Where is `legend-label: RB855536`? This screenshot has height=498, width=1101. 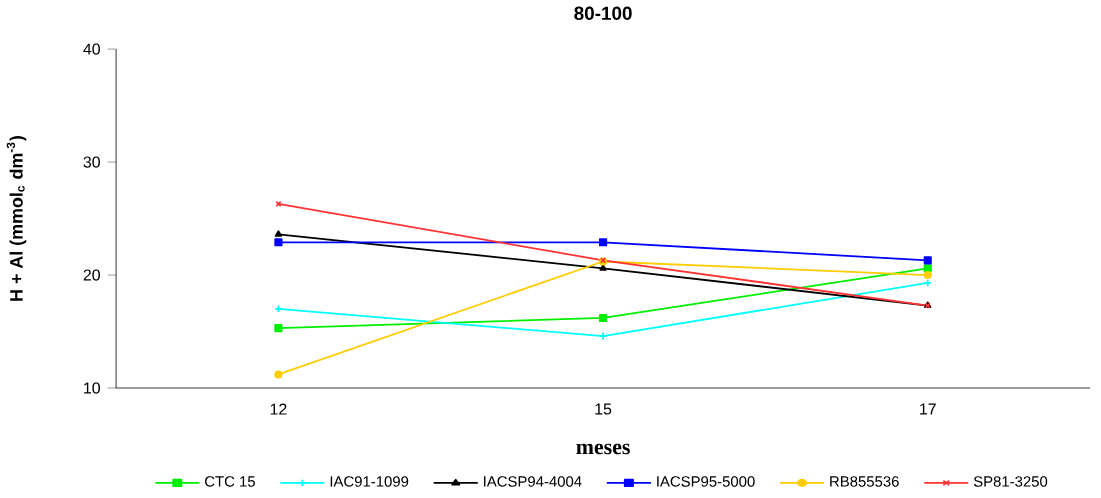
legend-label: RB855536 is located at coordinates (864, 481).